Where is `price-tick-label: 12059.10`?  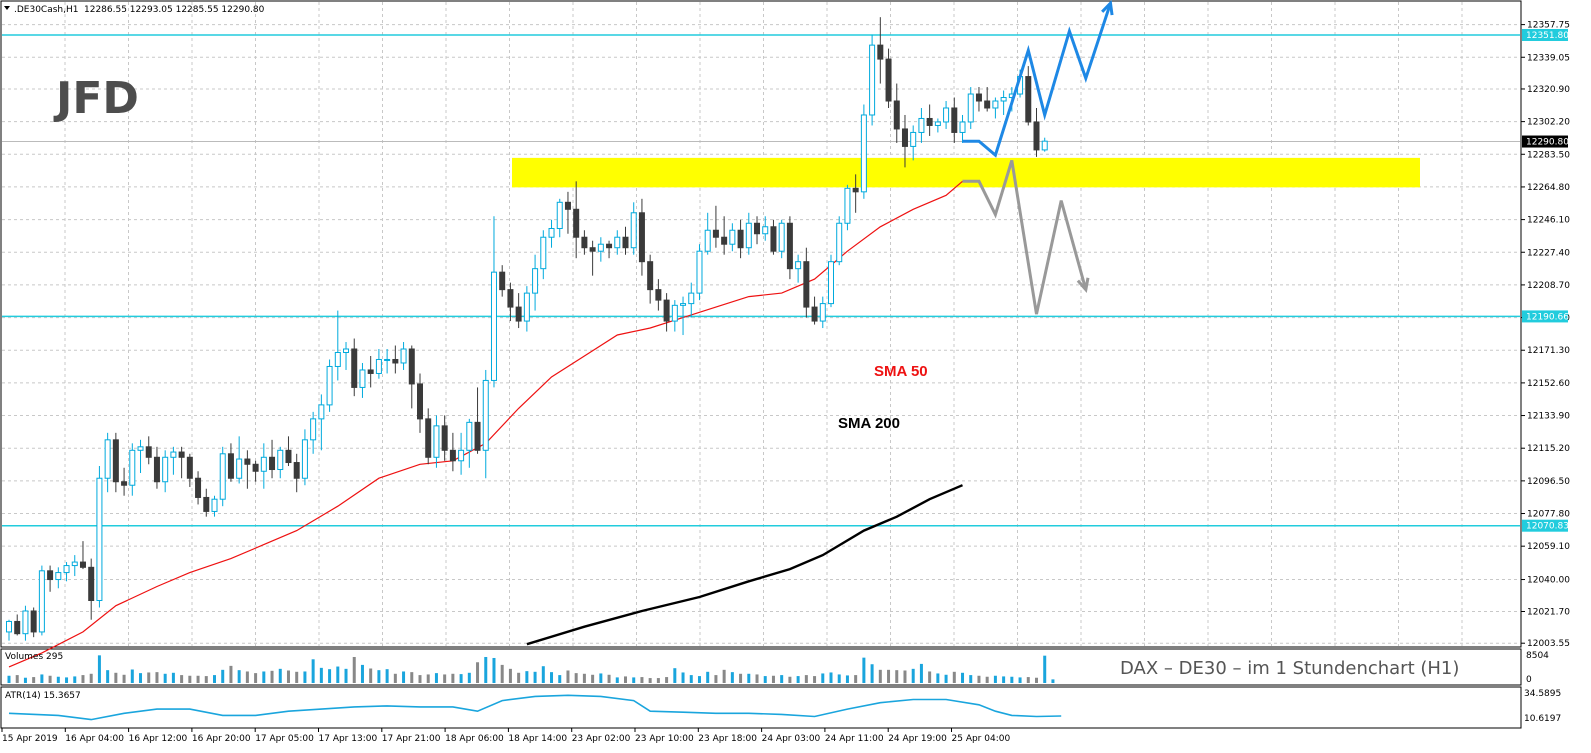 price-tick-label: 12059.10 is located at coordinates (1548, 547).